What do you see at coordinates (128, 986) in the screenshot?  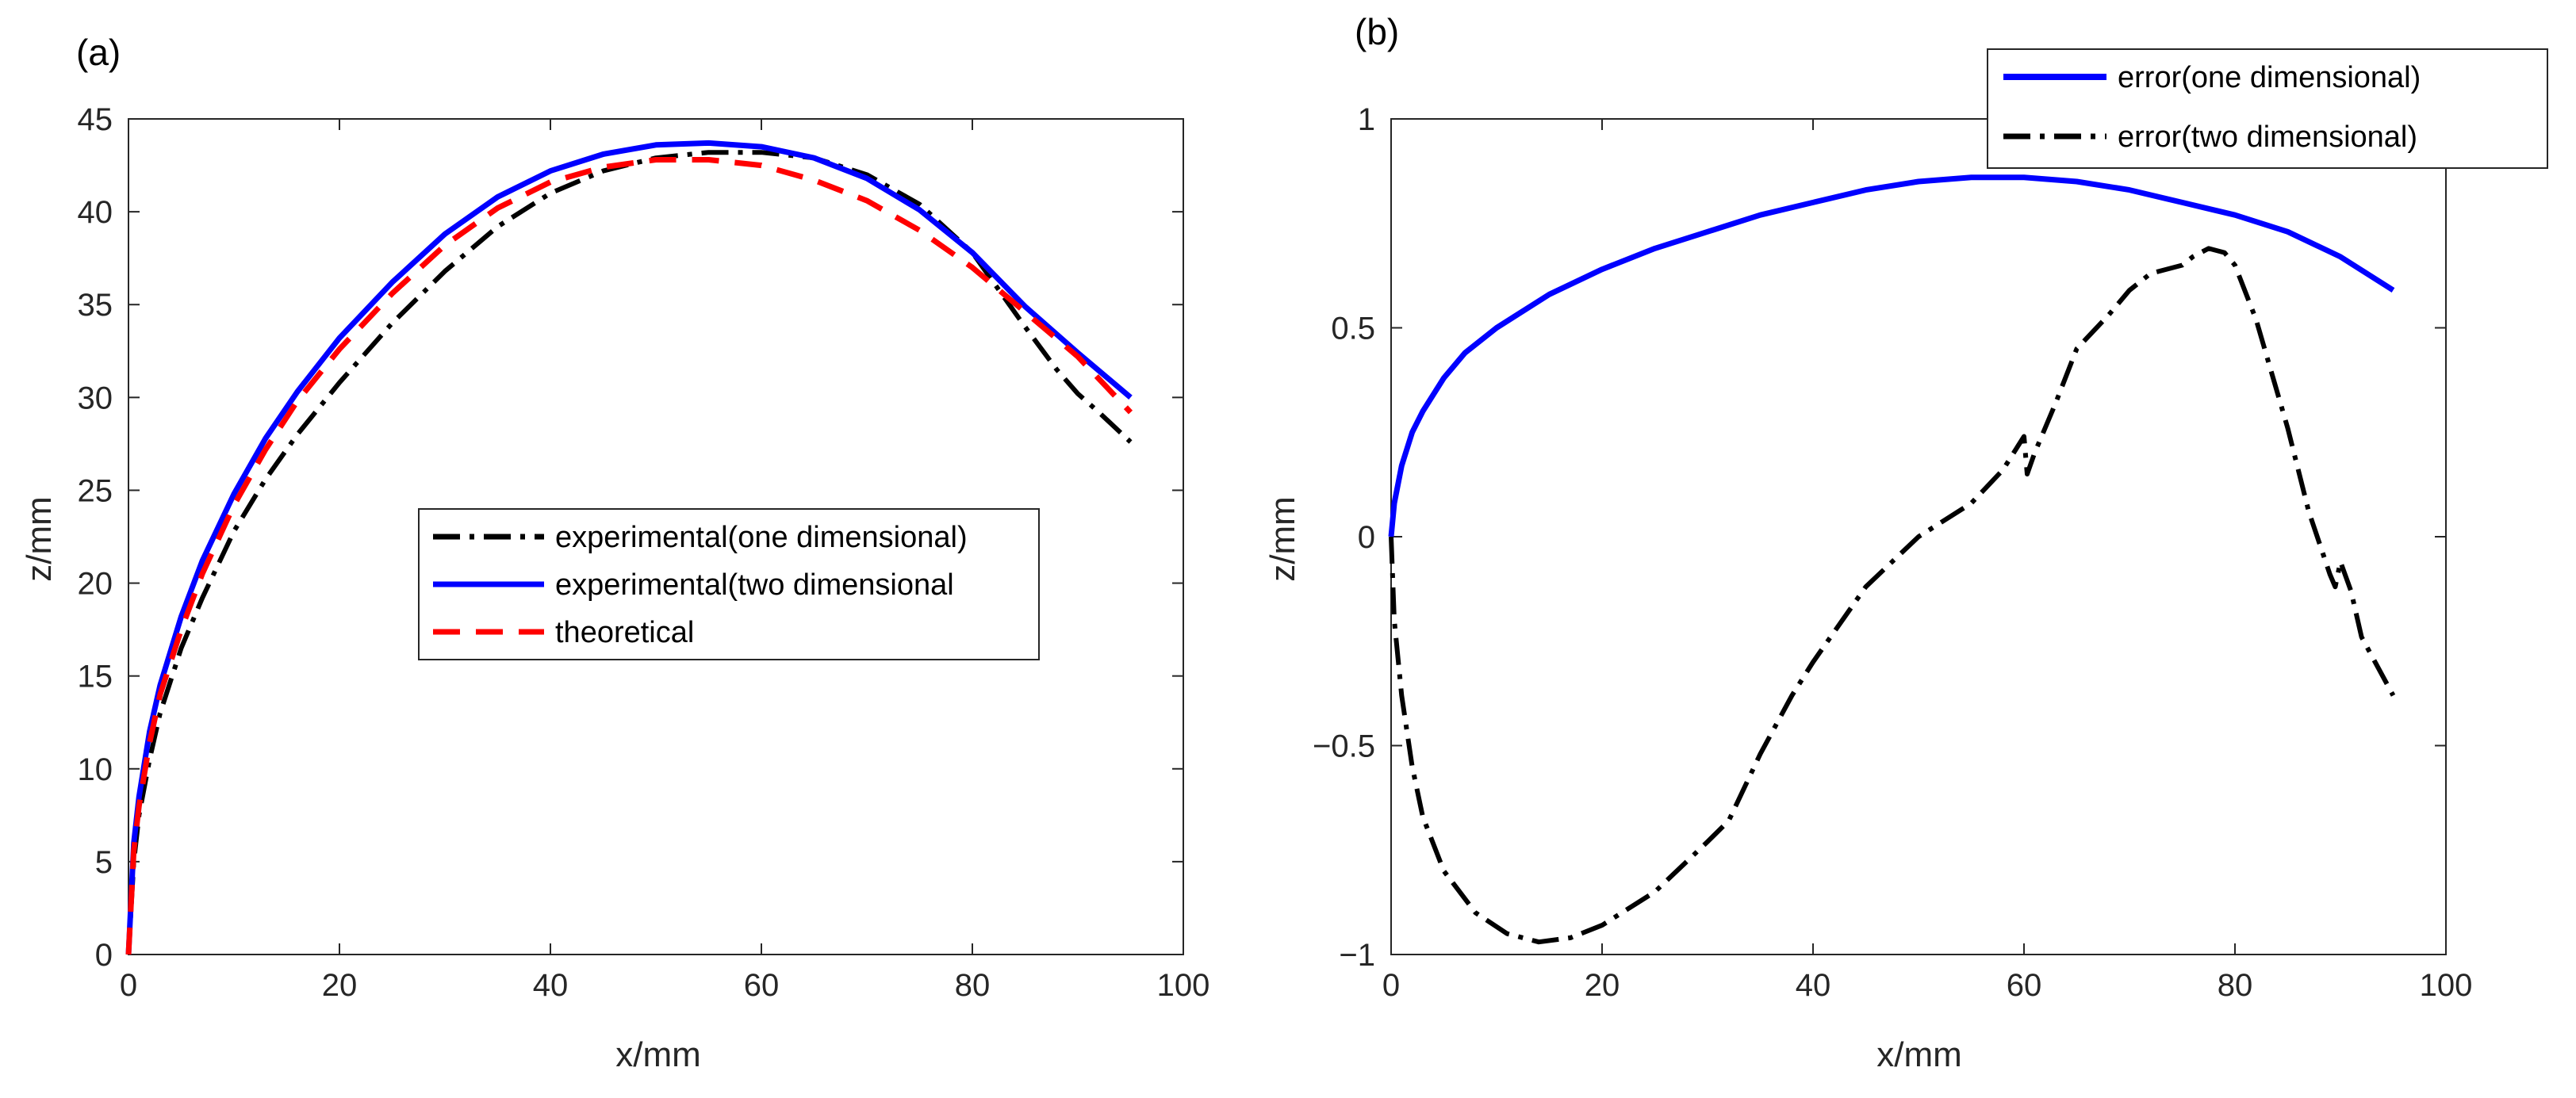 I see `x-tick-label-a-0: 0` at bounding box center [128, 986].